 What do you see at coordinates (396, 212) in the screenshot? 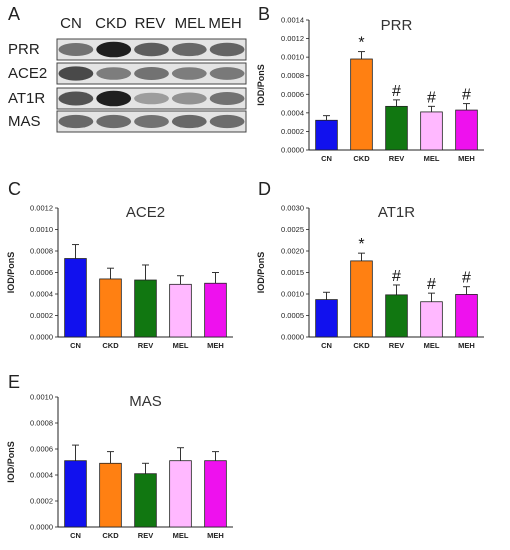
I see `chart-title: AT1R` at bounding box center [396, 212].